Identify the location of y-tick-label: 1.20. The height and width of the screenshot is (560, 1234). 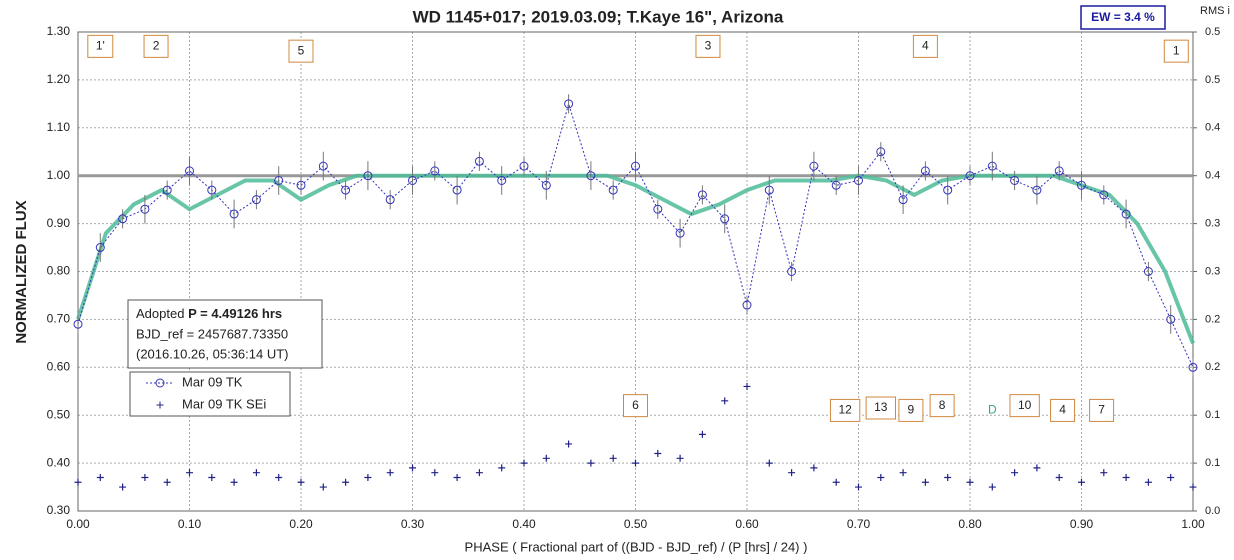
(59, 79).